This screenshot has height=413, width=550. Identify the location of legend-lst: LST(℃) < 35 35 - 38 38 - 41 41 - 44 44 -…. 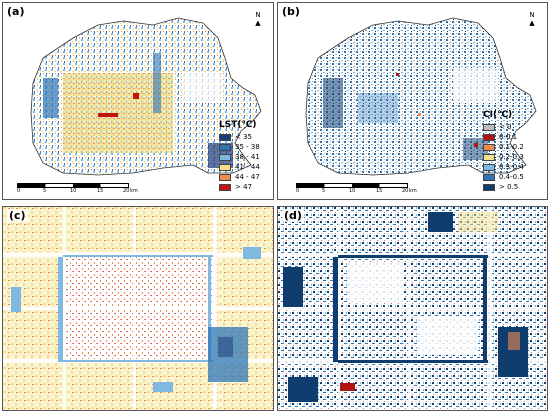
(239, 156).